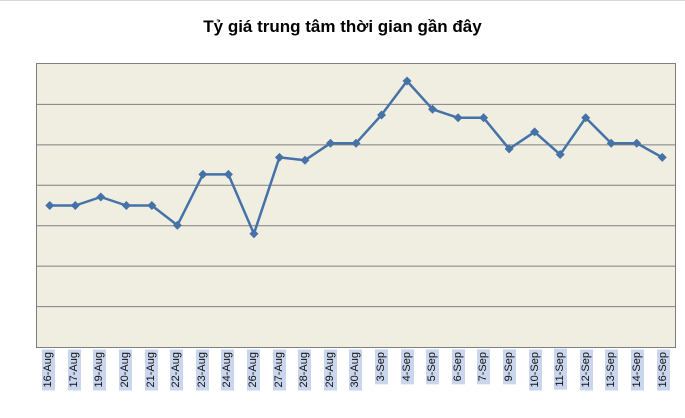 The image size is (685, 418). I want to click on x-axis-label-slot: 30-Aug, so click(356, 382).